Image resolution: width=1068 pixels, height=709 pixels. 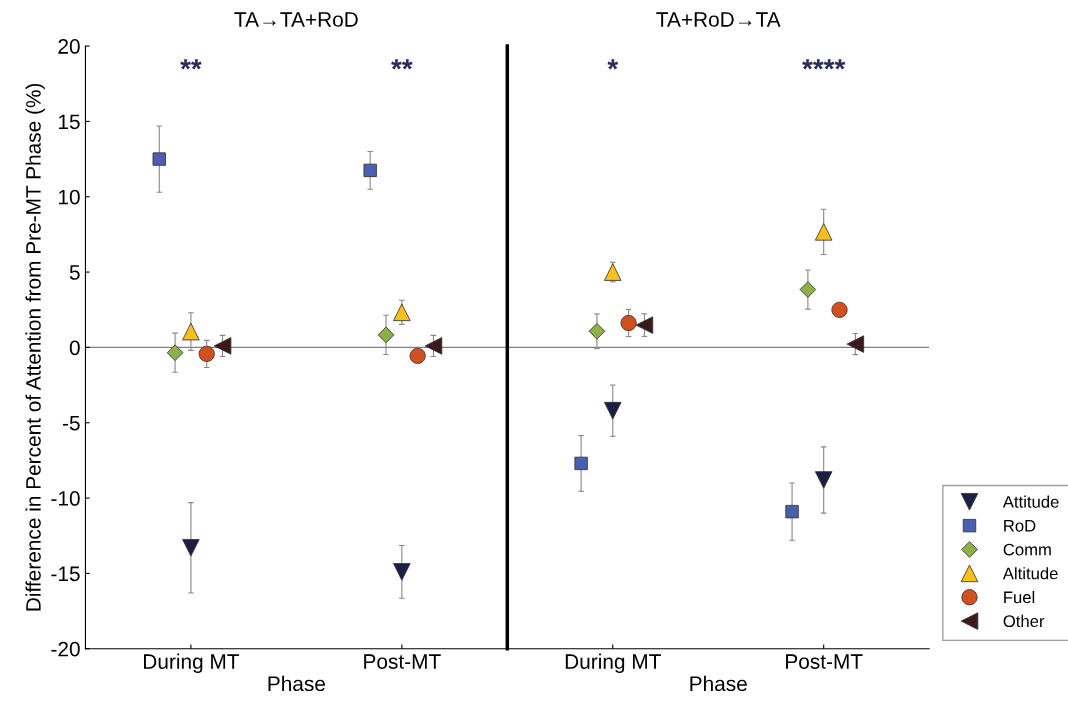 What do you see at coordinates (69, 197) in the screenshot?
I see `y-tick-label: 10` at bounding box center [69, 197].